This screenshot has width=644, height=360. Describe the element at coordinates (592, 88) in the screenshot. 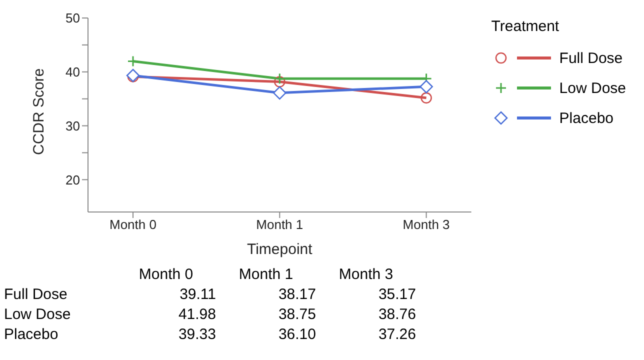

I see `legend-label: Low Dose` at that location.